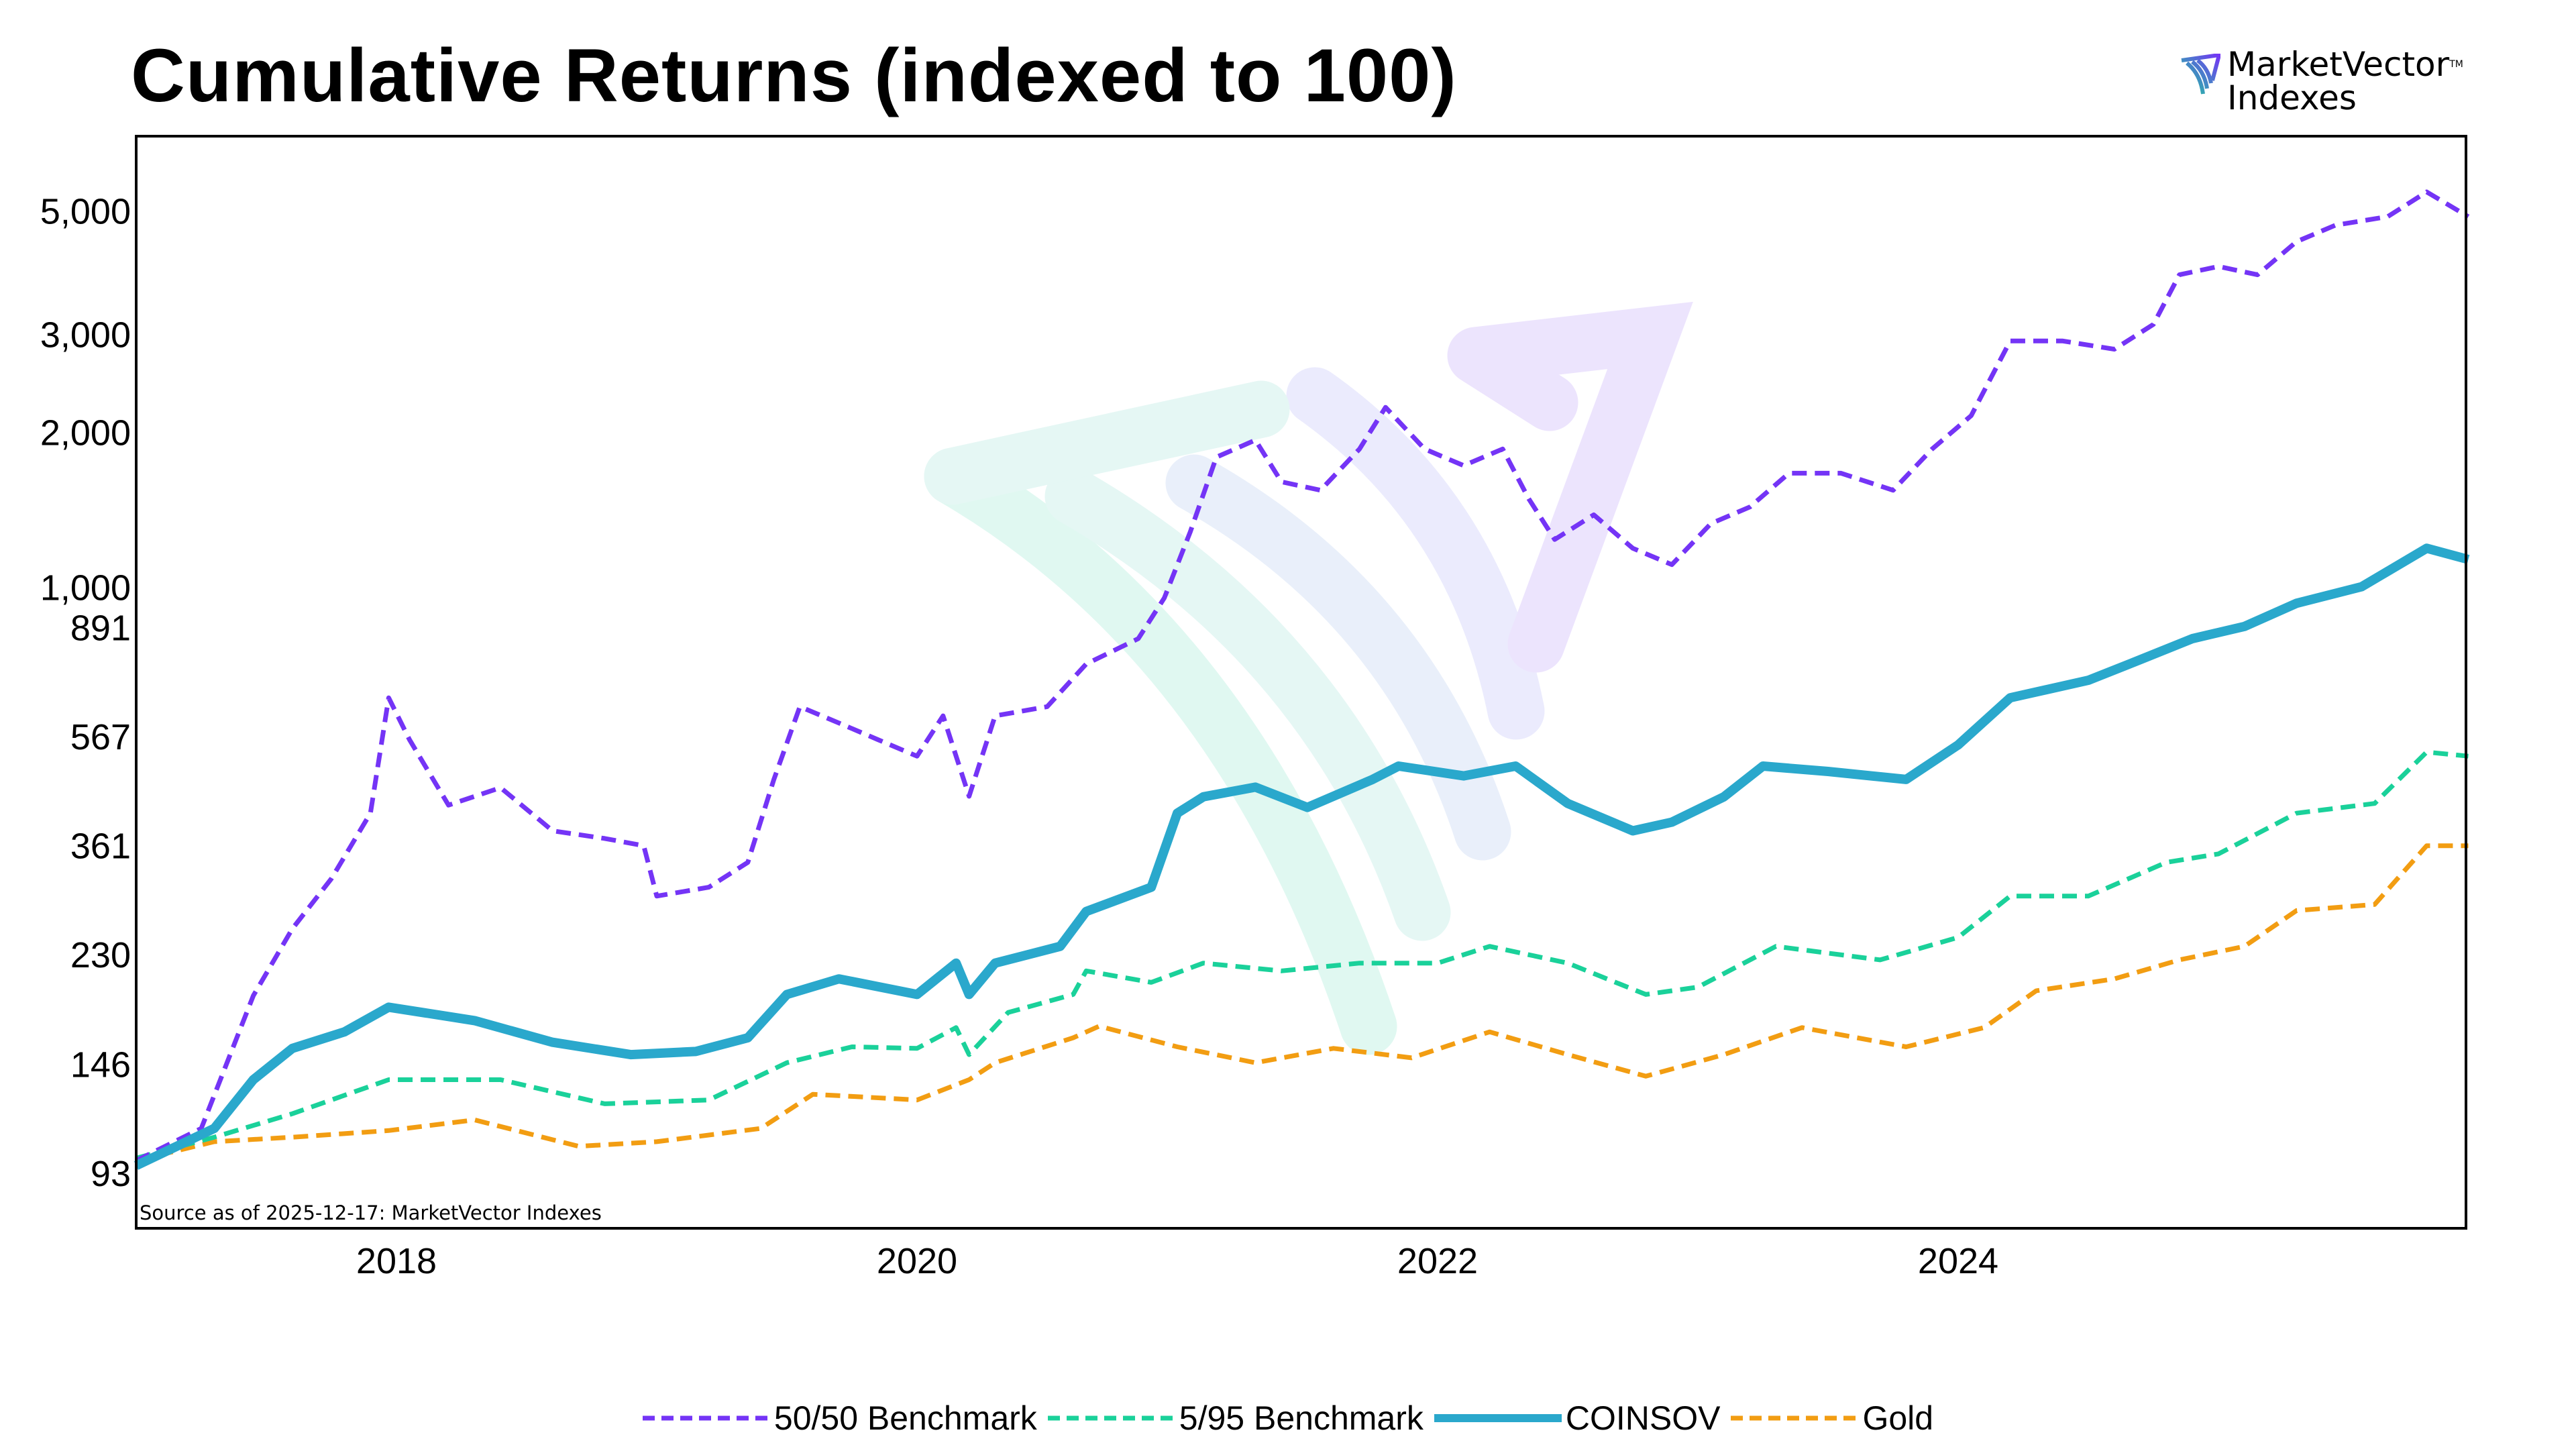 This screenshot has height=1449, width=2576. What do you see at coordinates (2456, 64) in the screenshot?
I see `logo-tm: TM` at bounding box center [2456, 64].